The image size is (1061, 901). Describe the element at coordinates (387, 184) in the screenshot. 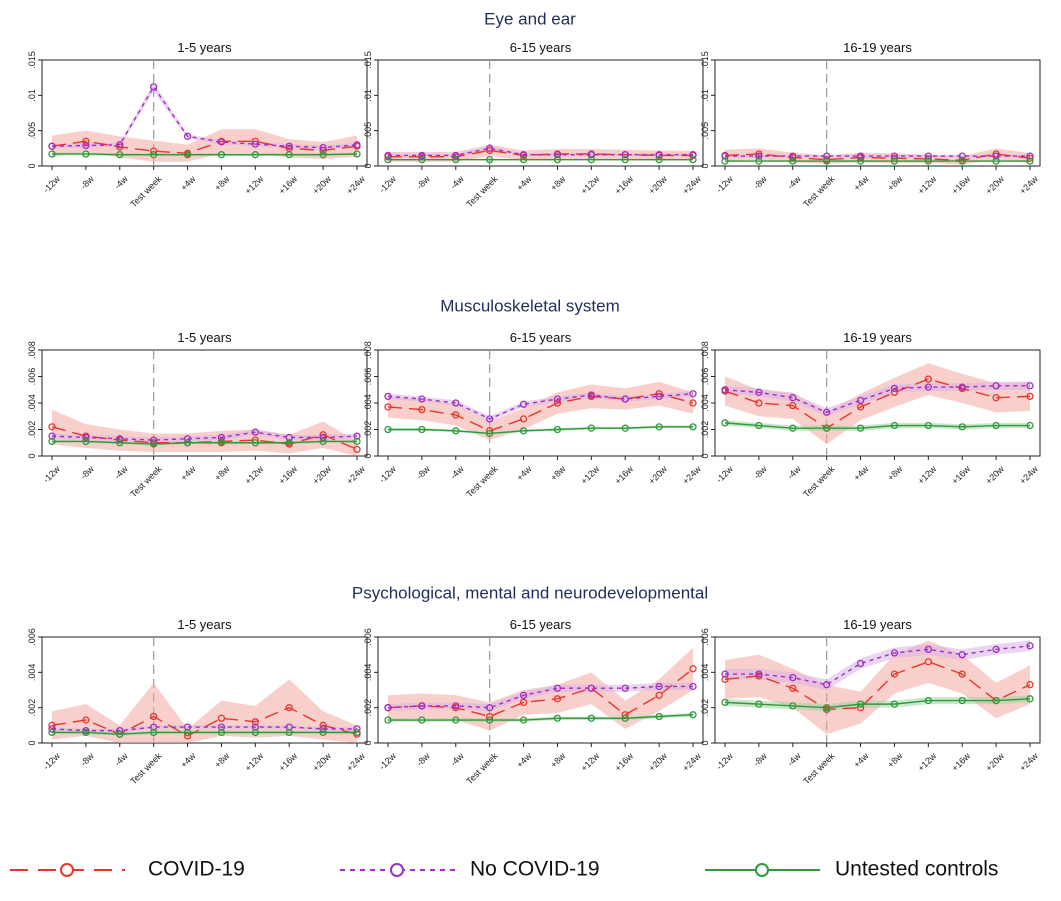

I see `x-tick-label: -12w` at that location.